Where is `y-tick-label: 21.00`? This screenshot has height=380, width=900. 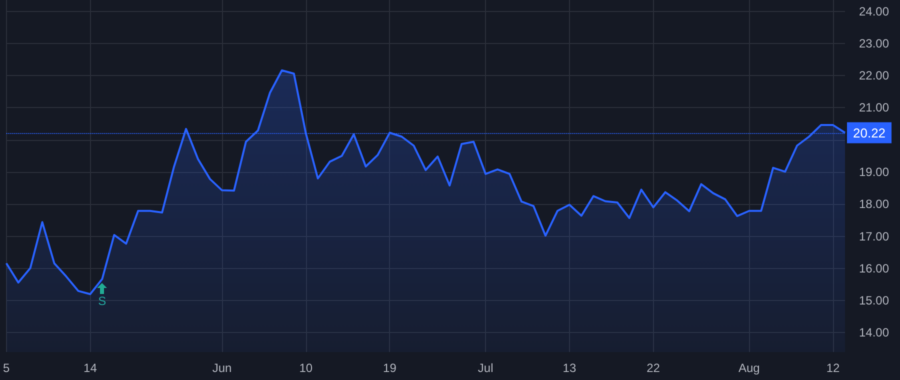 y-tick-label: 21.00 is located at coordinates (874, 107).